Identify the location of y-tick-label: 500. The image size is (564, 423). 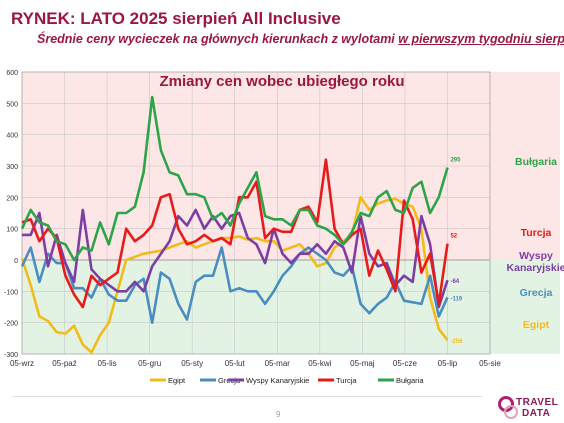
(12, 104).